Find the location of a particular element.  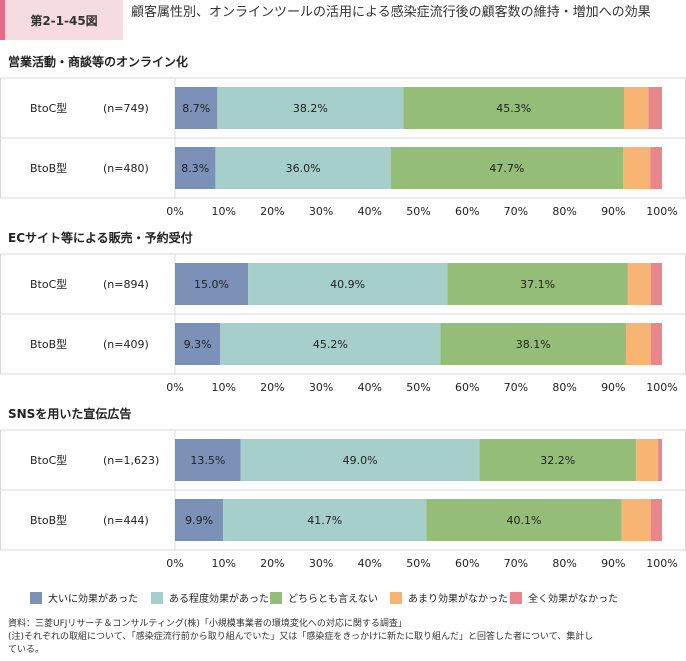

figure-number: 第2-1-45図 is located at coordinates (64, 20).